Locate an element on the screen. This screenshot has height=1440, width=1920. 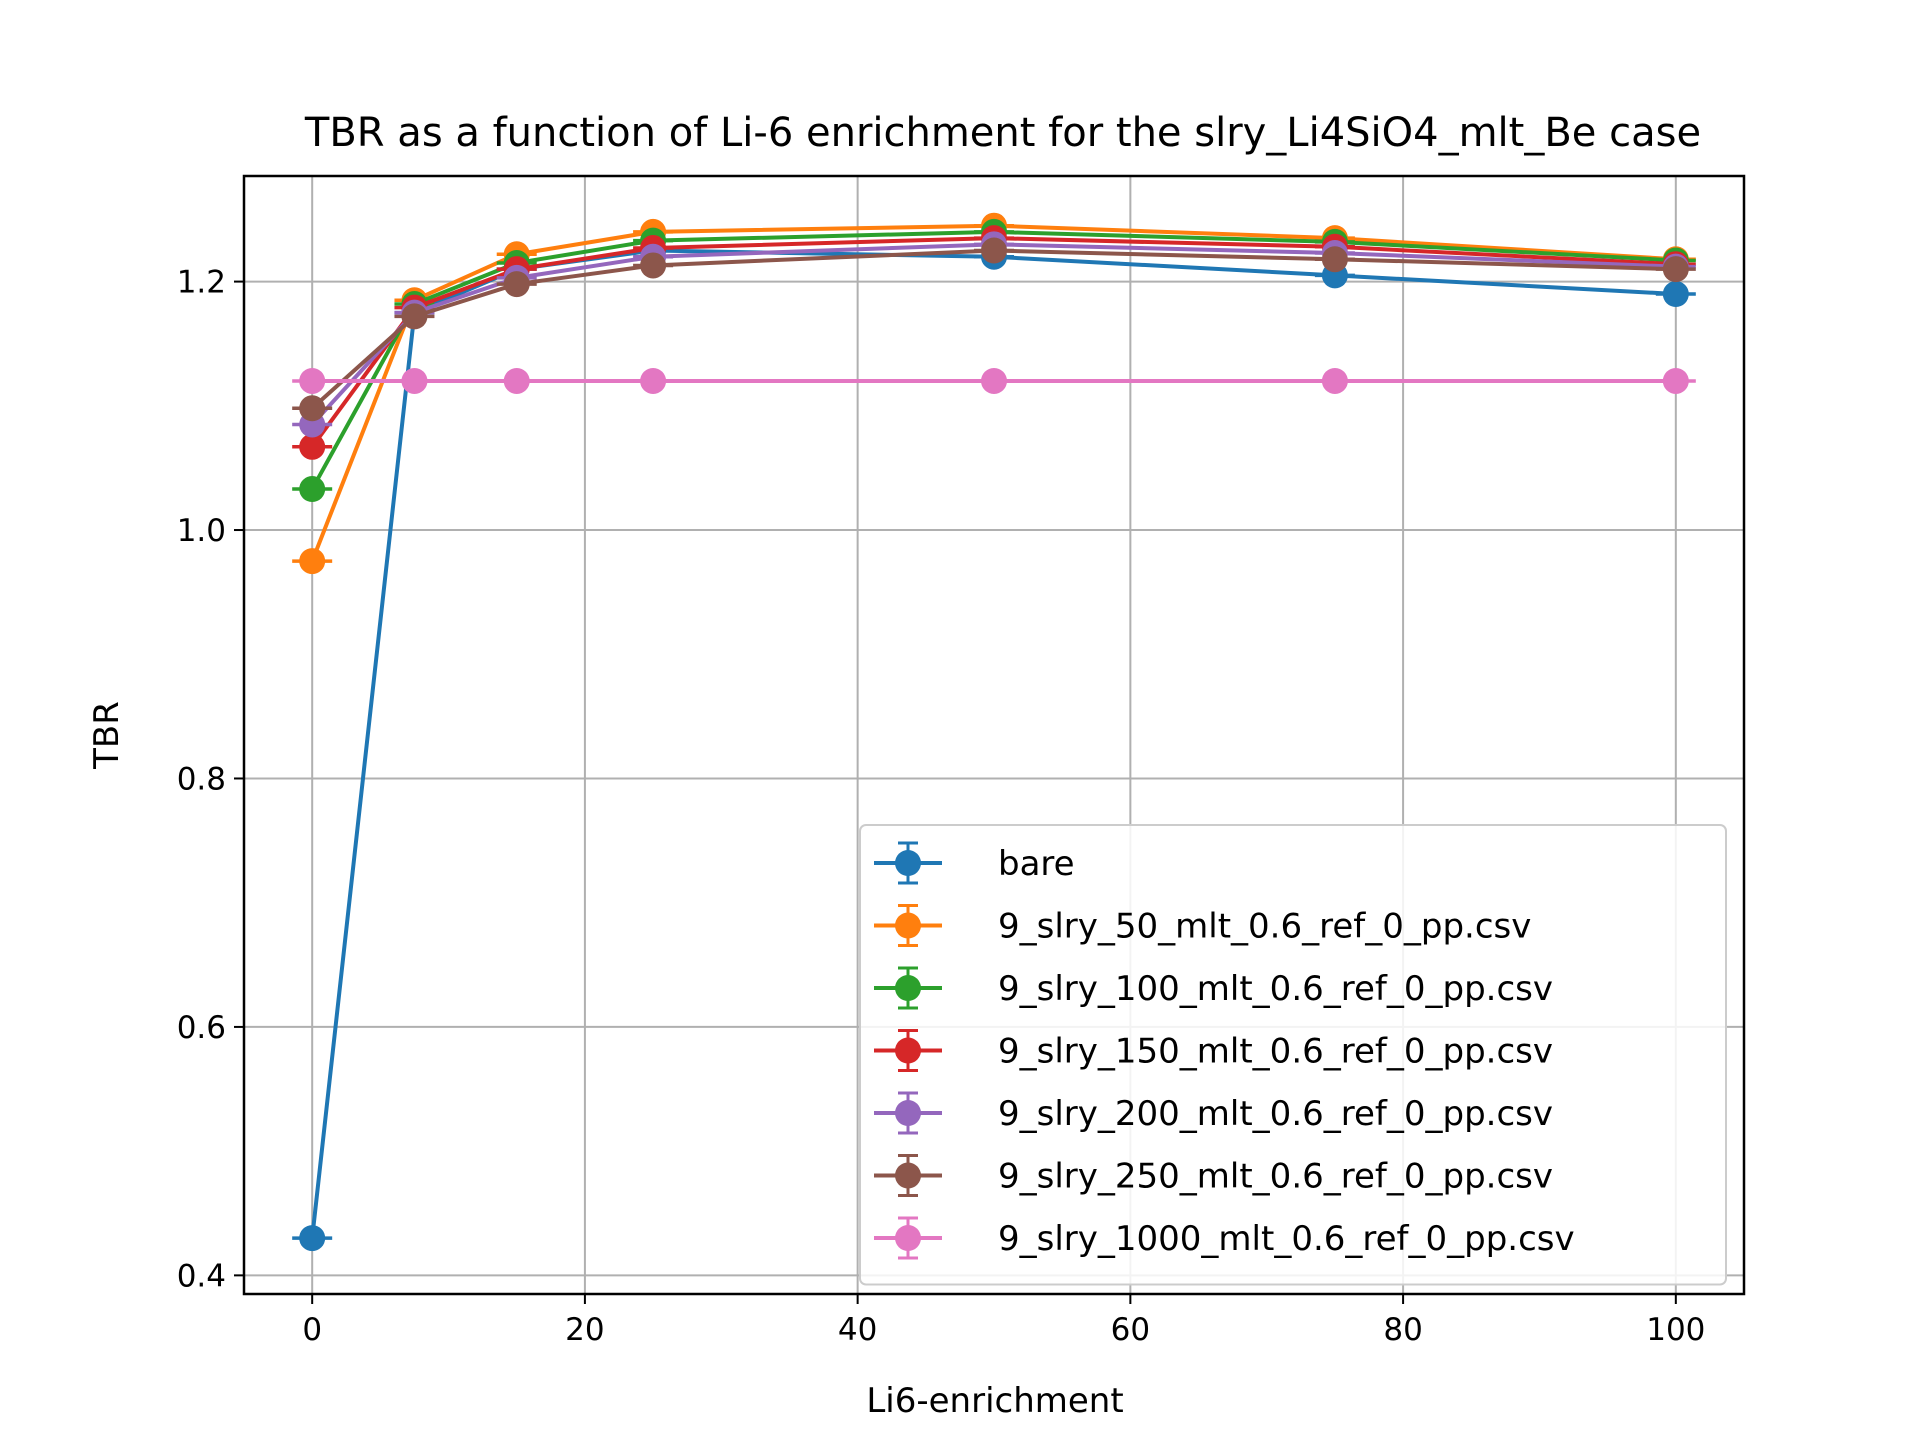
y-axis: 0.4 0.6 0.8 1.0 1.2 is located at coordinates (210, 779).